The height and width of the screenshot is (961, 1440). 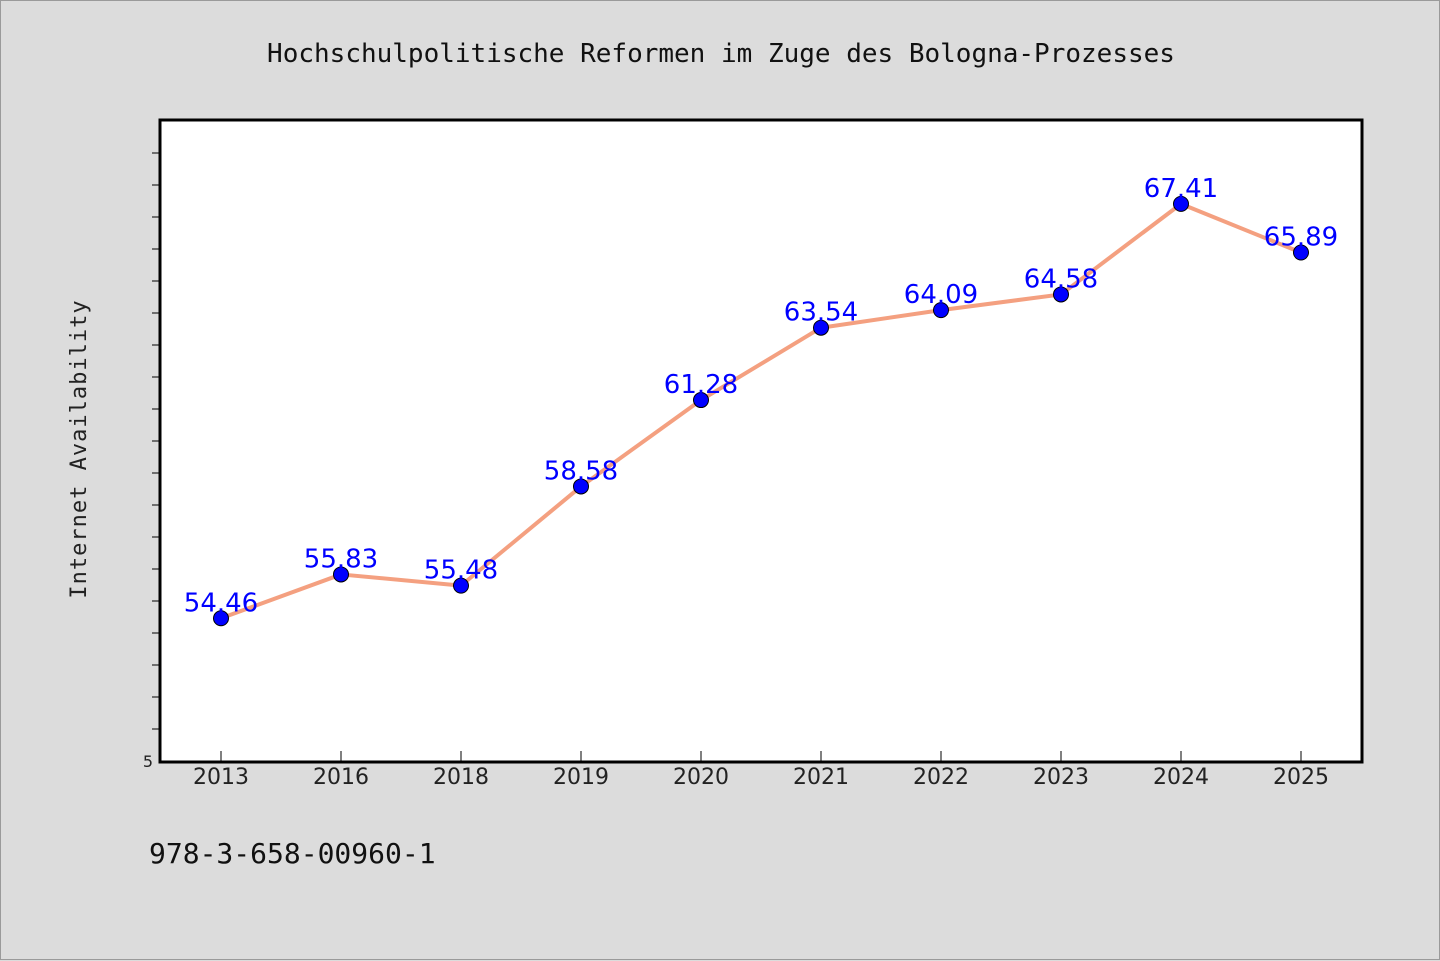 I want to click on data-label: 54.46, so click(x=221, y=603).